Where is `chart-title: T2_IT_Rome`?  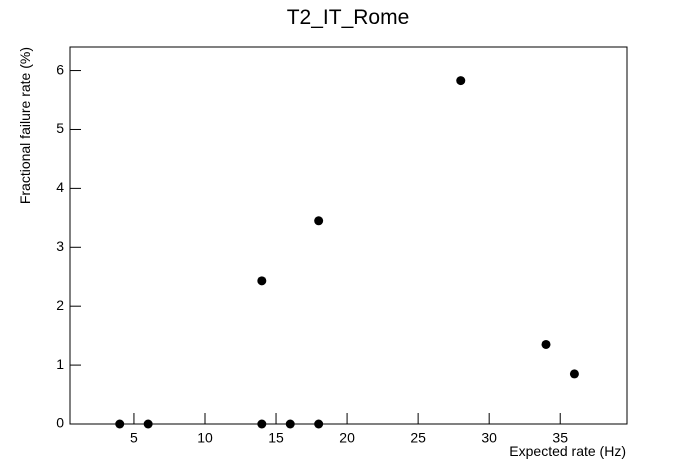 chart-title: T2_IT_Rome is located at coordinates (348, 17).